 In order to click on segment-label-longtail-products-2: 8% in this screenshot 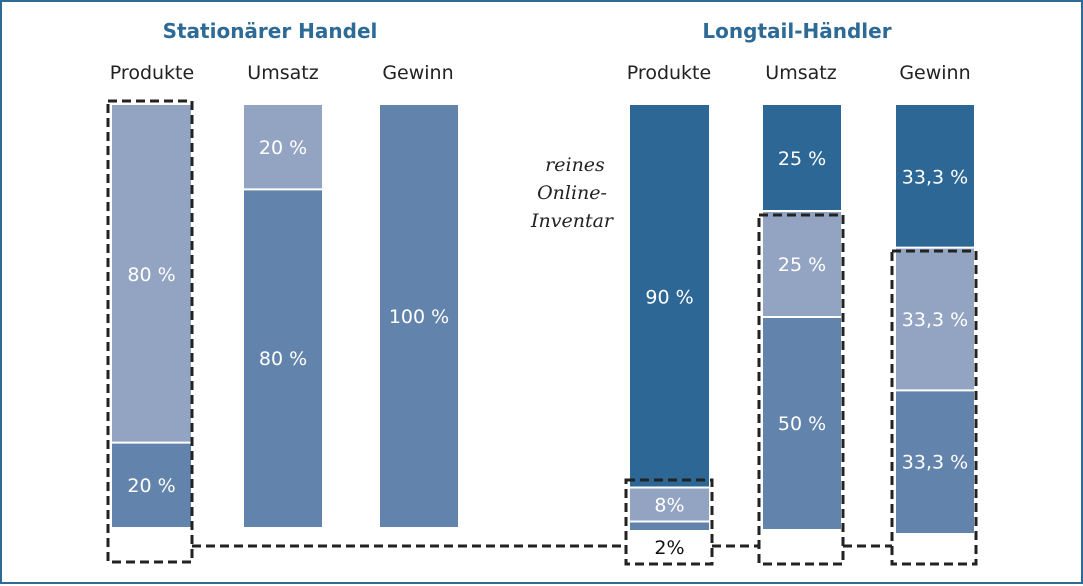, I will do `click(669, 506)`.